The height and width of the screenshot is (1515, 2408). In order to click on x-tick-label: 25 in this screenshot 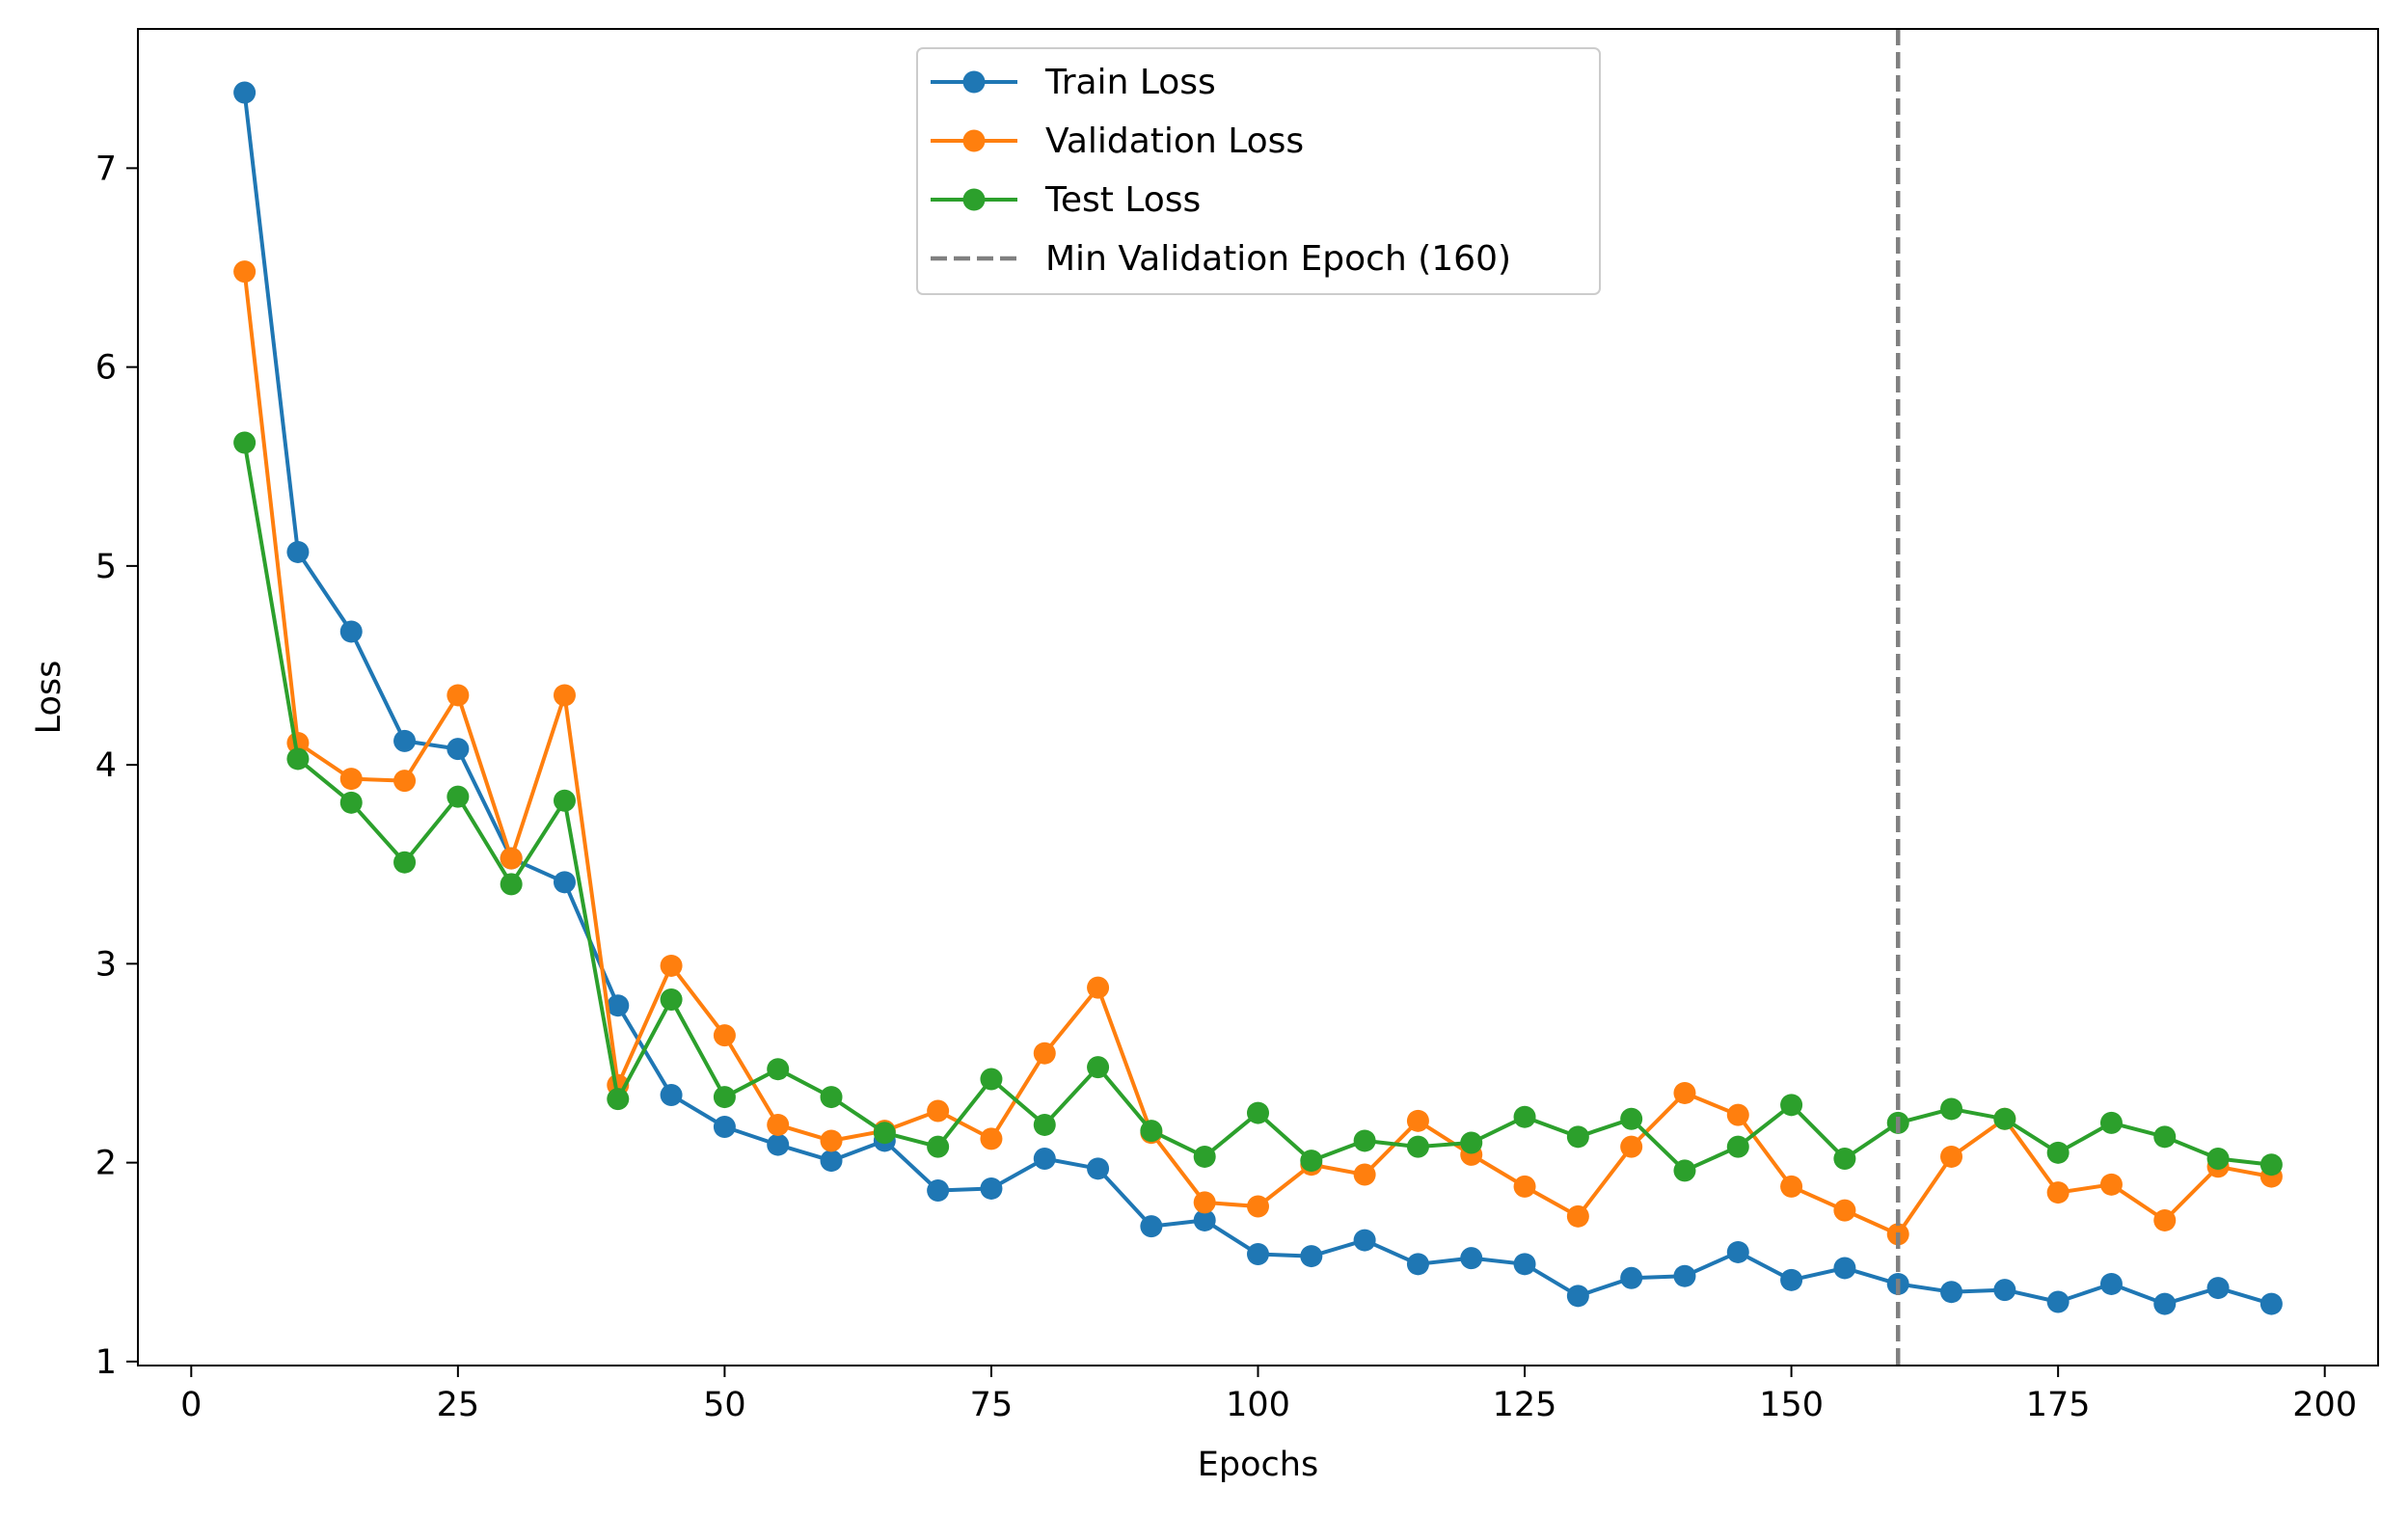, I will do `click(459, 1405)`.